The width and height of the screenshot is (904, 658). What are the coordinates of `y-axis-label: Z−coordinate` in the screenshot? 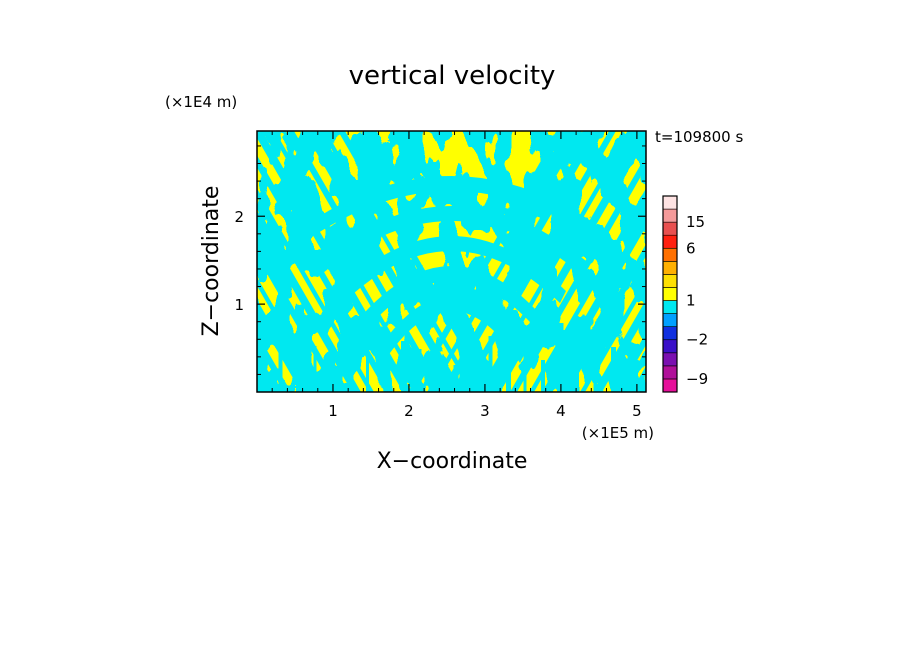 It's located at (211, 261).